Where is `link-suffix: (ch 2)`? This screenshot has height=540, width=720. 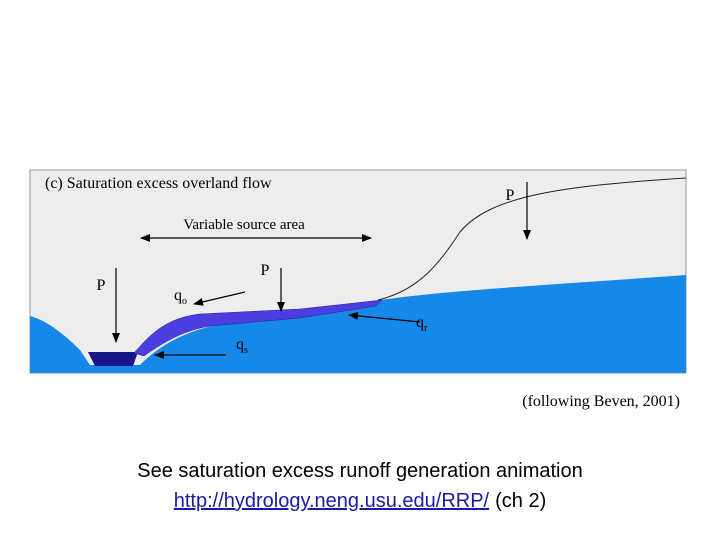
link-suffix: (ch 2) is located at coordinates (520, 501).